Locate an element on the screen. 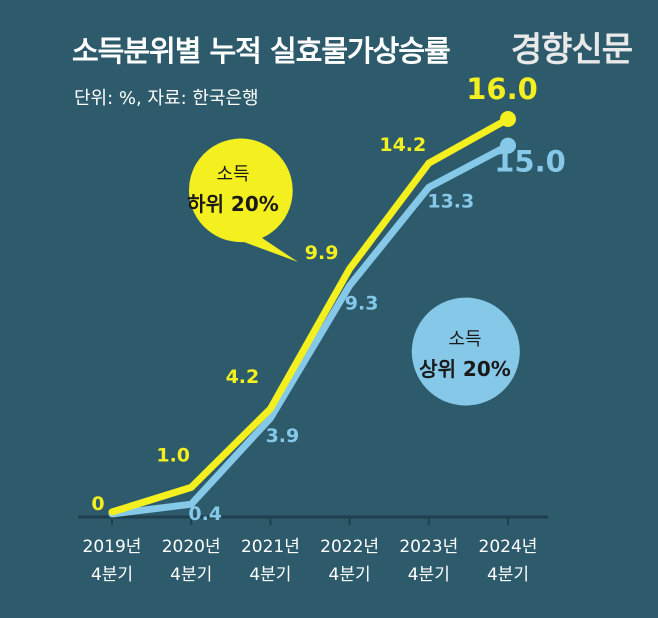 Image resolution: width=658 pixels, height=618 pixels. data-label-upper-4: 13.3 is located at coordinates (450, 201).